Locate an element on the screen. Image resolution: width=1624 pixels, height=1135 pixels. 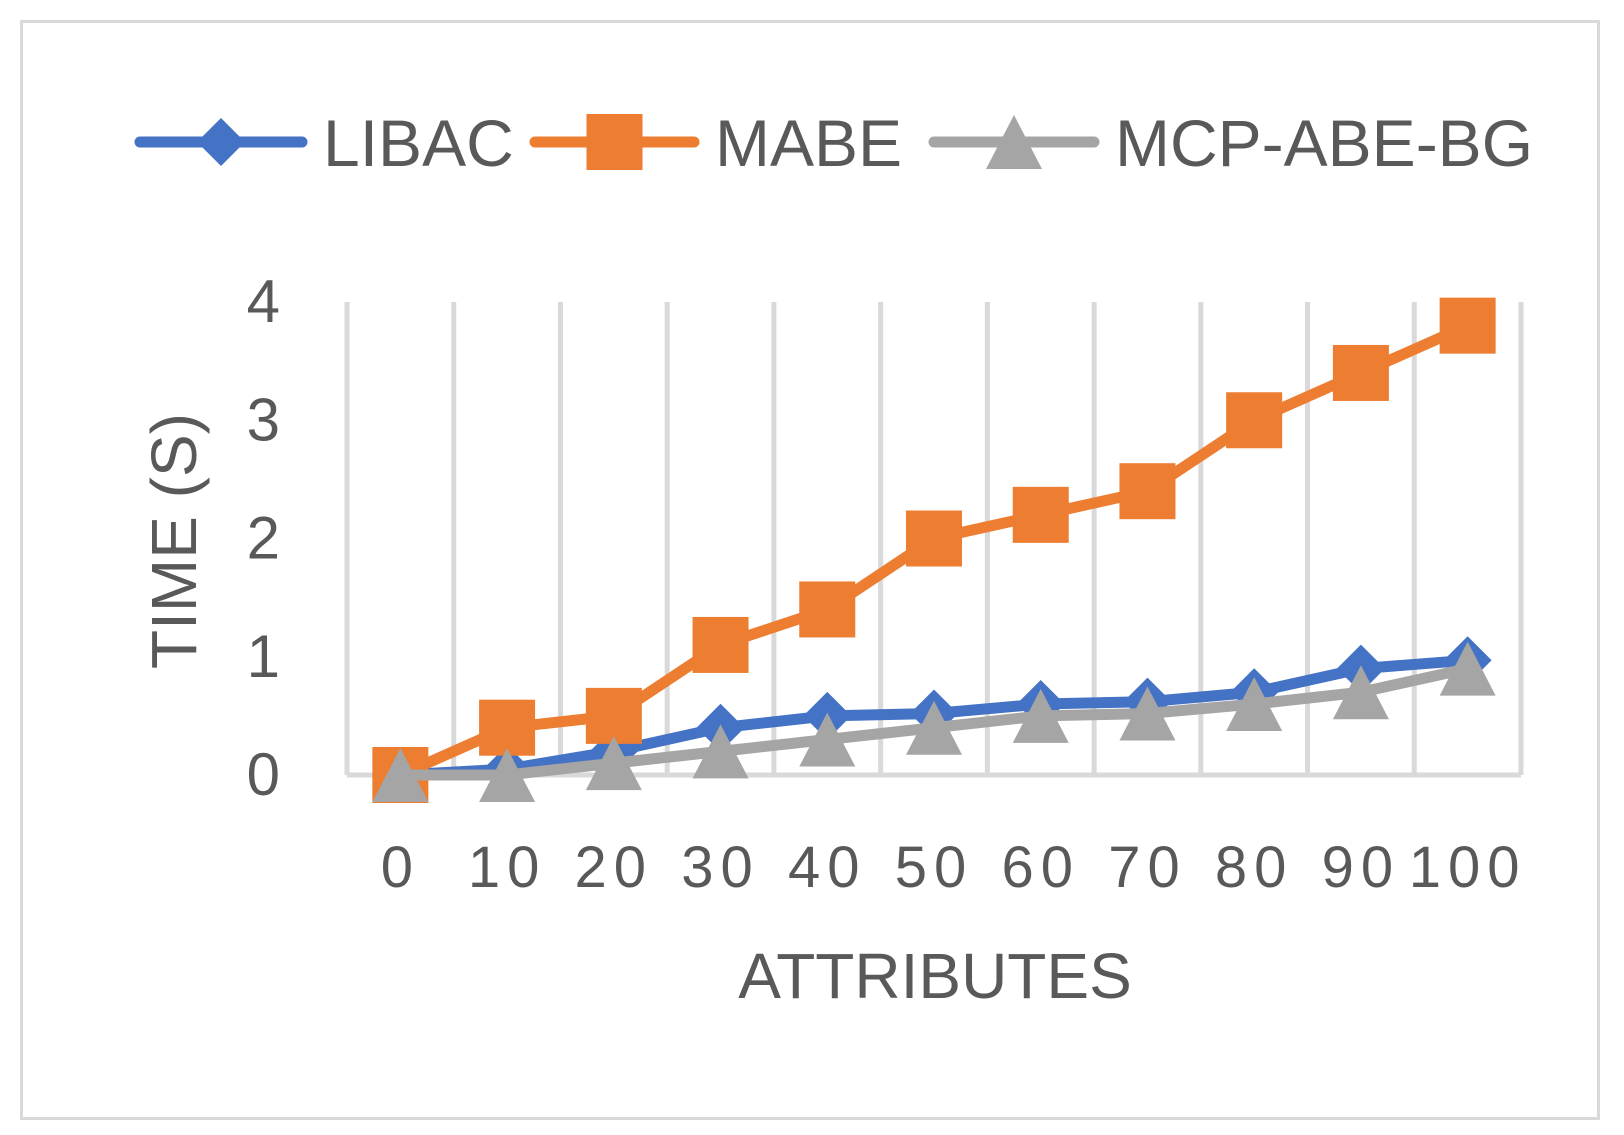
x-tick-label: 90 is located at coordinates (1361, 867).